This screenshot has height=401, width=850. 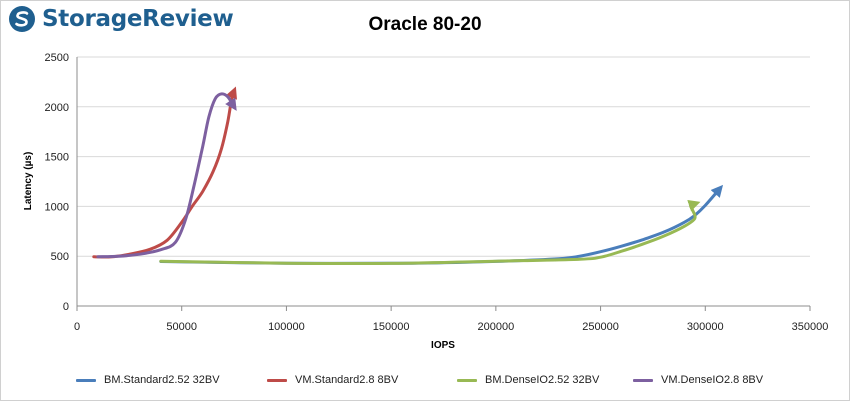 What do you see at coordinates (181, 327) in the screenshot?
I see `x-tick-label: 50000` at bounding box center [181, 327].